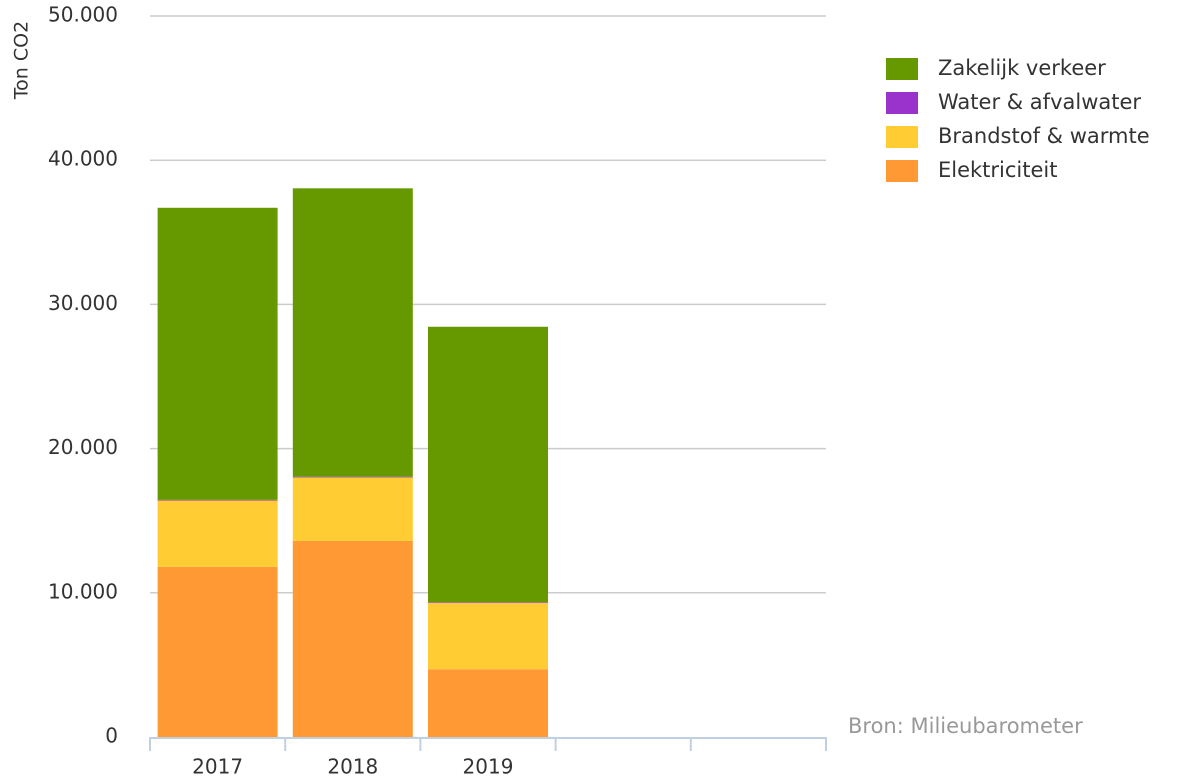 The height and width of the screenshot is (780, 1189). What do you see at coordinates (83, 15) in the screenshot?
I see `y-tick-label: 50.000` at bounding box center [83, 15].